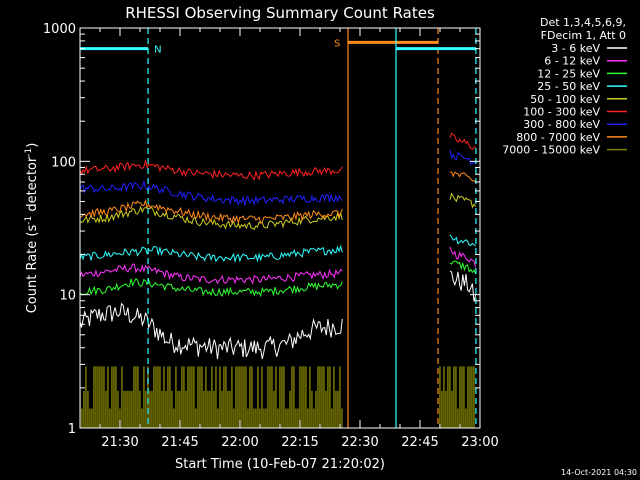  I want to click on legend-entry-label-1: 6 - 12 keV, so click(572, 61).